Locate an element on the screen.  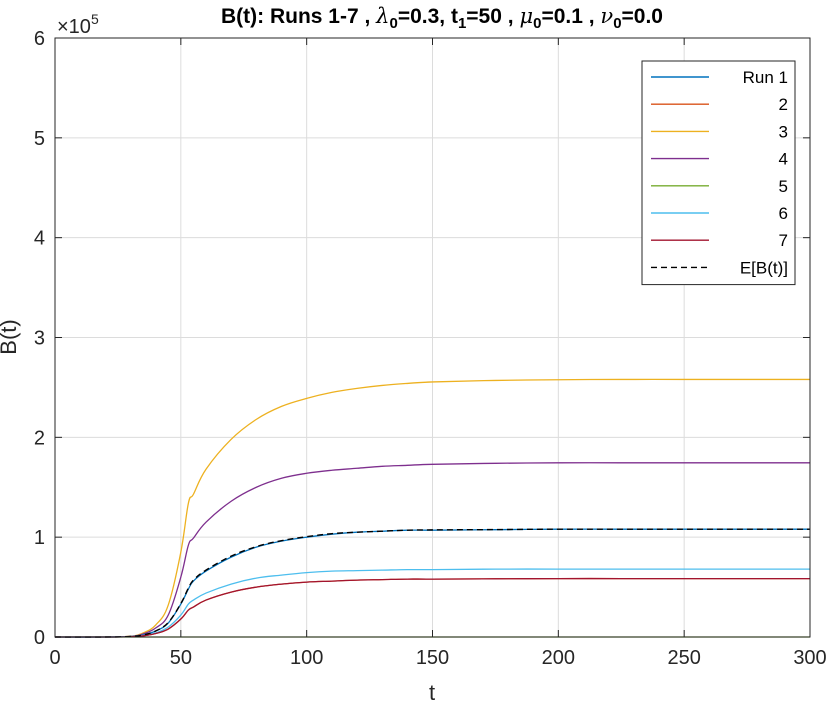
legend-entry-label: 4 is located at coordinates (783, 159).